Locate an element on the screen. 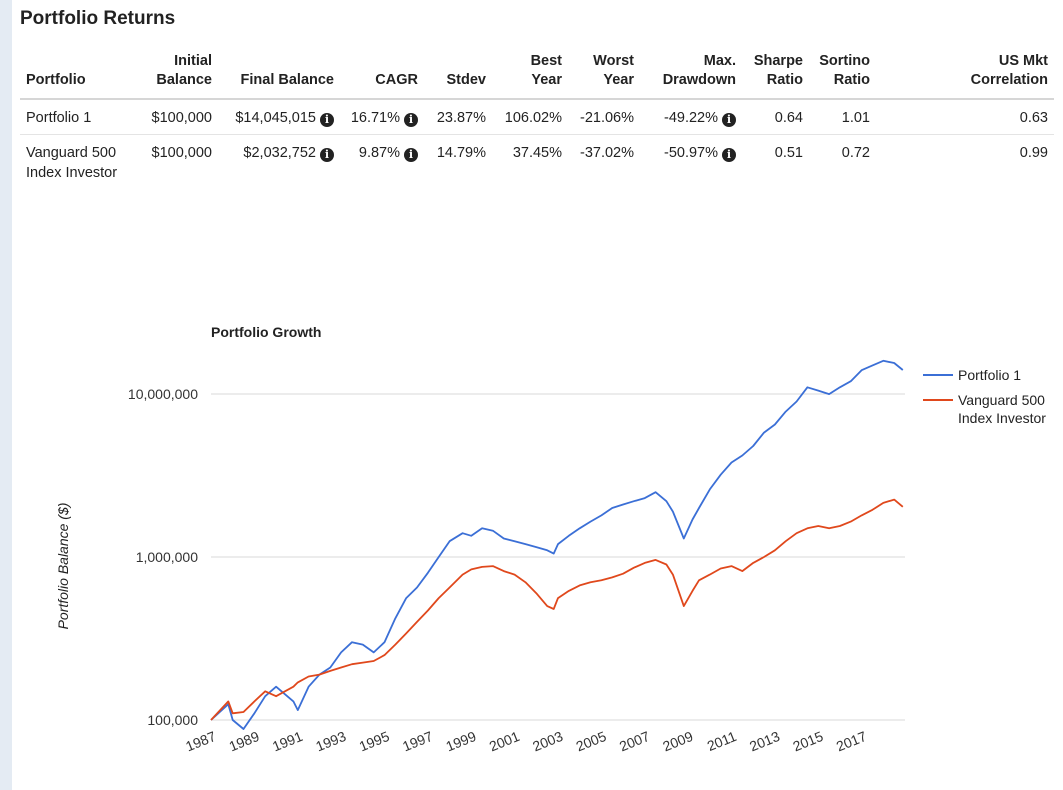 This screenshot has height=790, width=1063. col-header-max-drawdown: Max. Drawdown is located at coordinates (691, 75).